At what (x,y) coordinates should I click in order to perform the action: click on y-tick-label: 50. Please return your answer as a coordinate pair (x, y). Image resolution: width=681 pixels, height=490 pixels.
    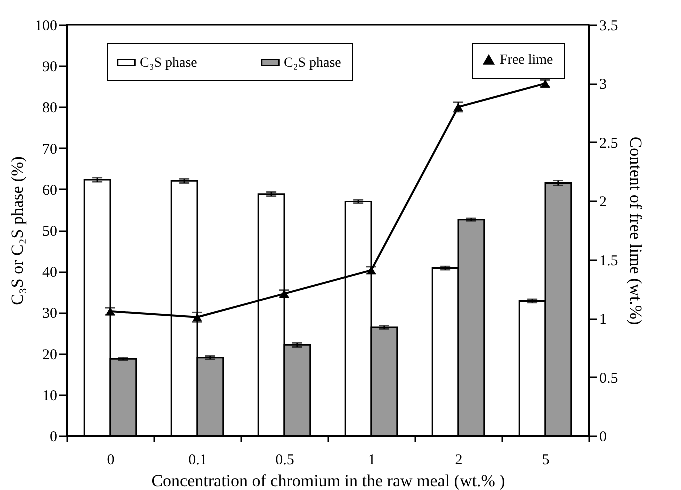
    Looking at the image, I should click on (50, 232).